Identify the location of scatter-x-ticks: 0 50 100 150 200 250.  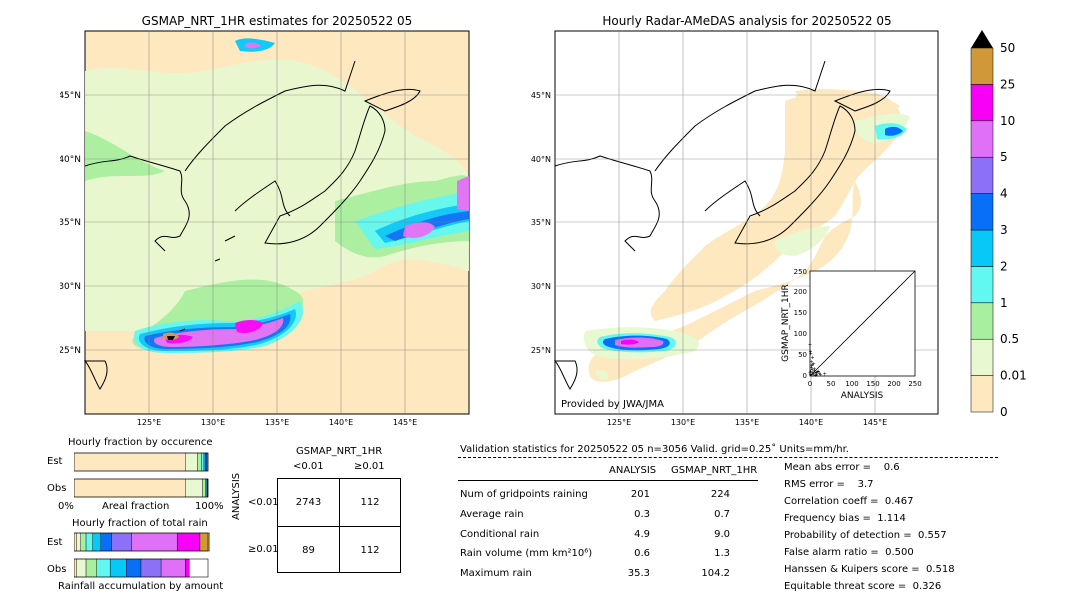
(865, 384).